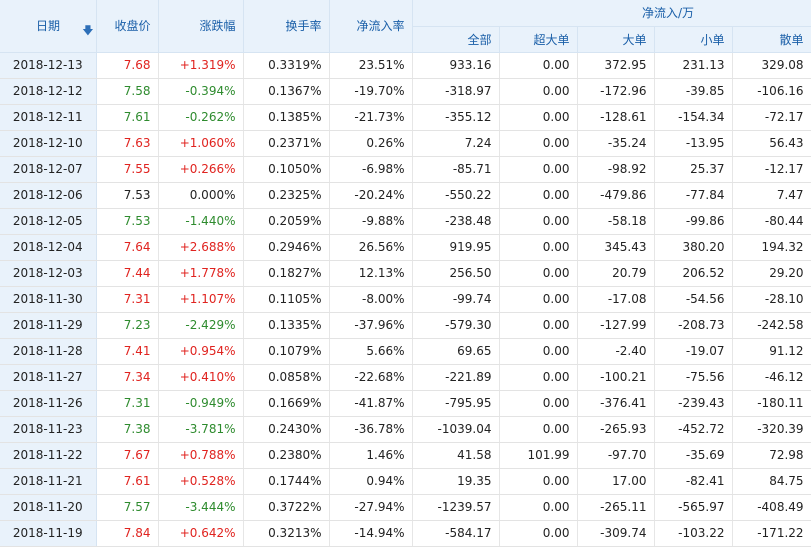 The height and width of the screenshot is (552, 811). Describe the element at coordinates (127, 143) in the screenshot. I see `cell-close: 7.63` at that location.